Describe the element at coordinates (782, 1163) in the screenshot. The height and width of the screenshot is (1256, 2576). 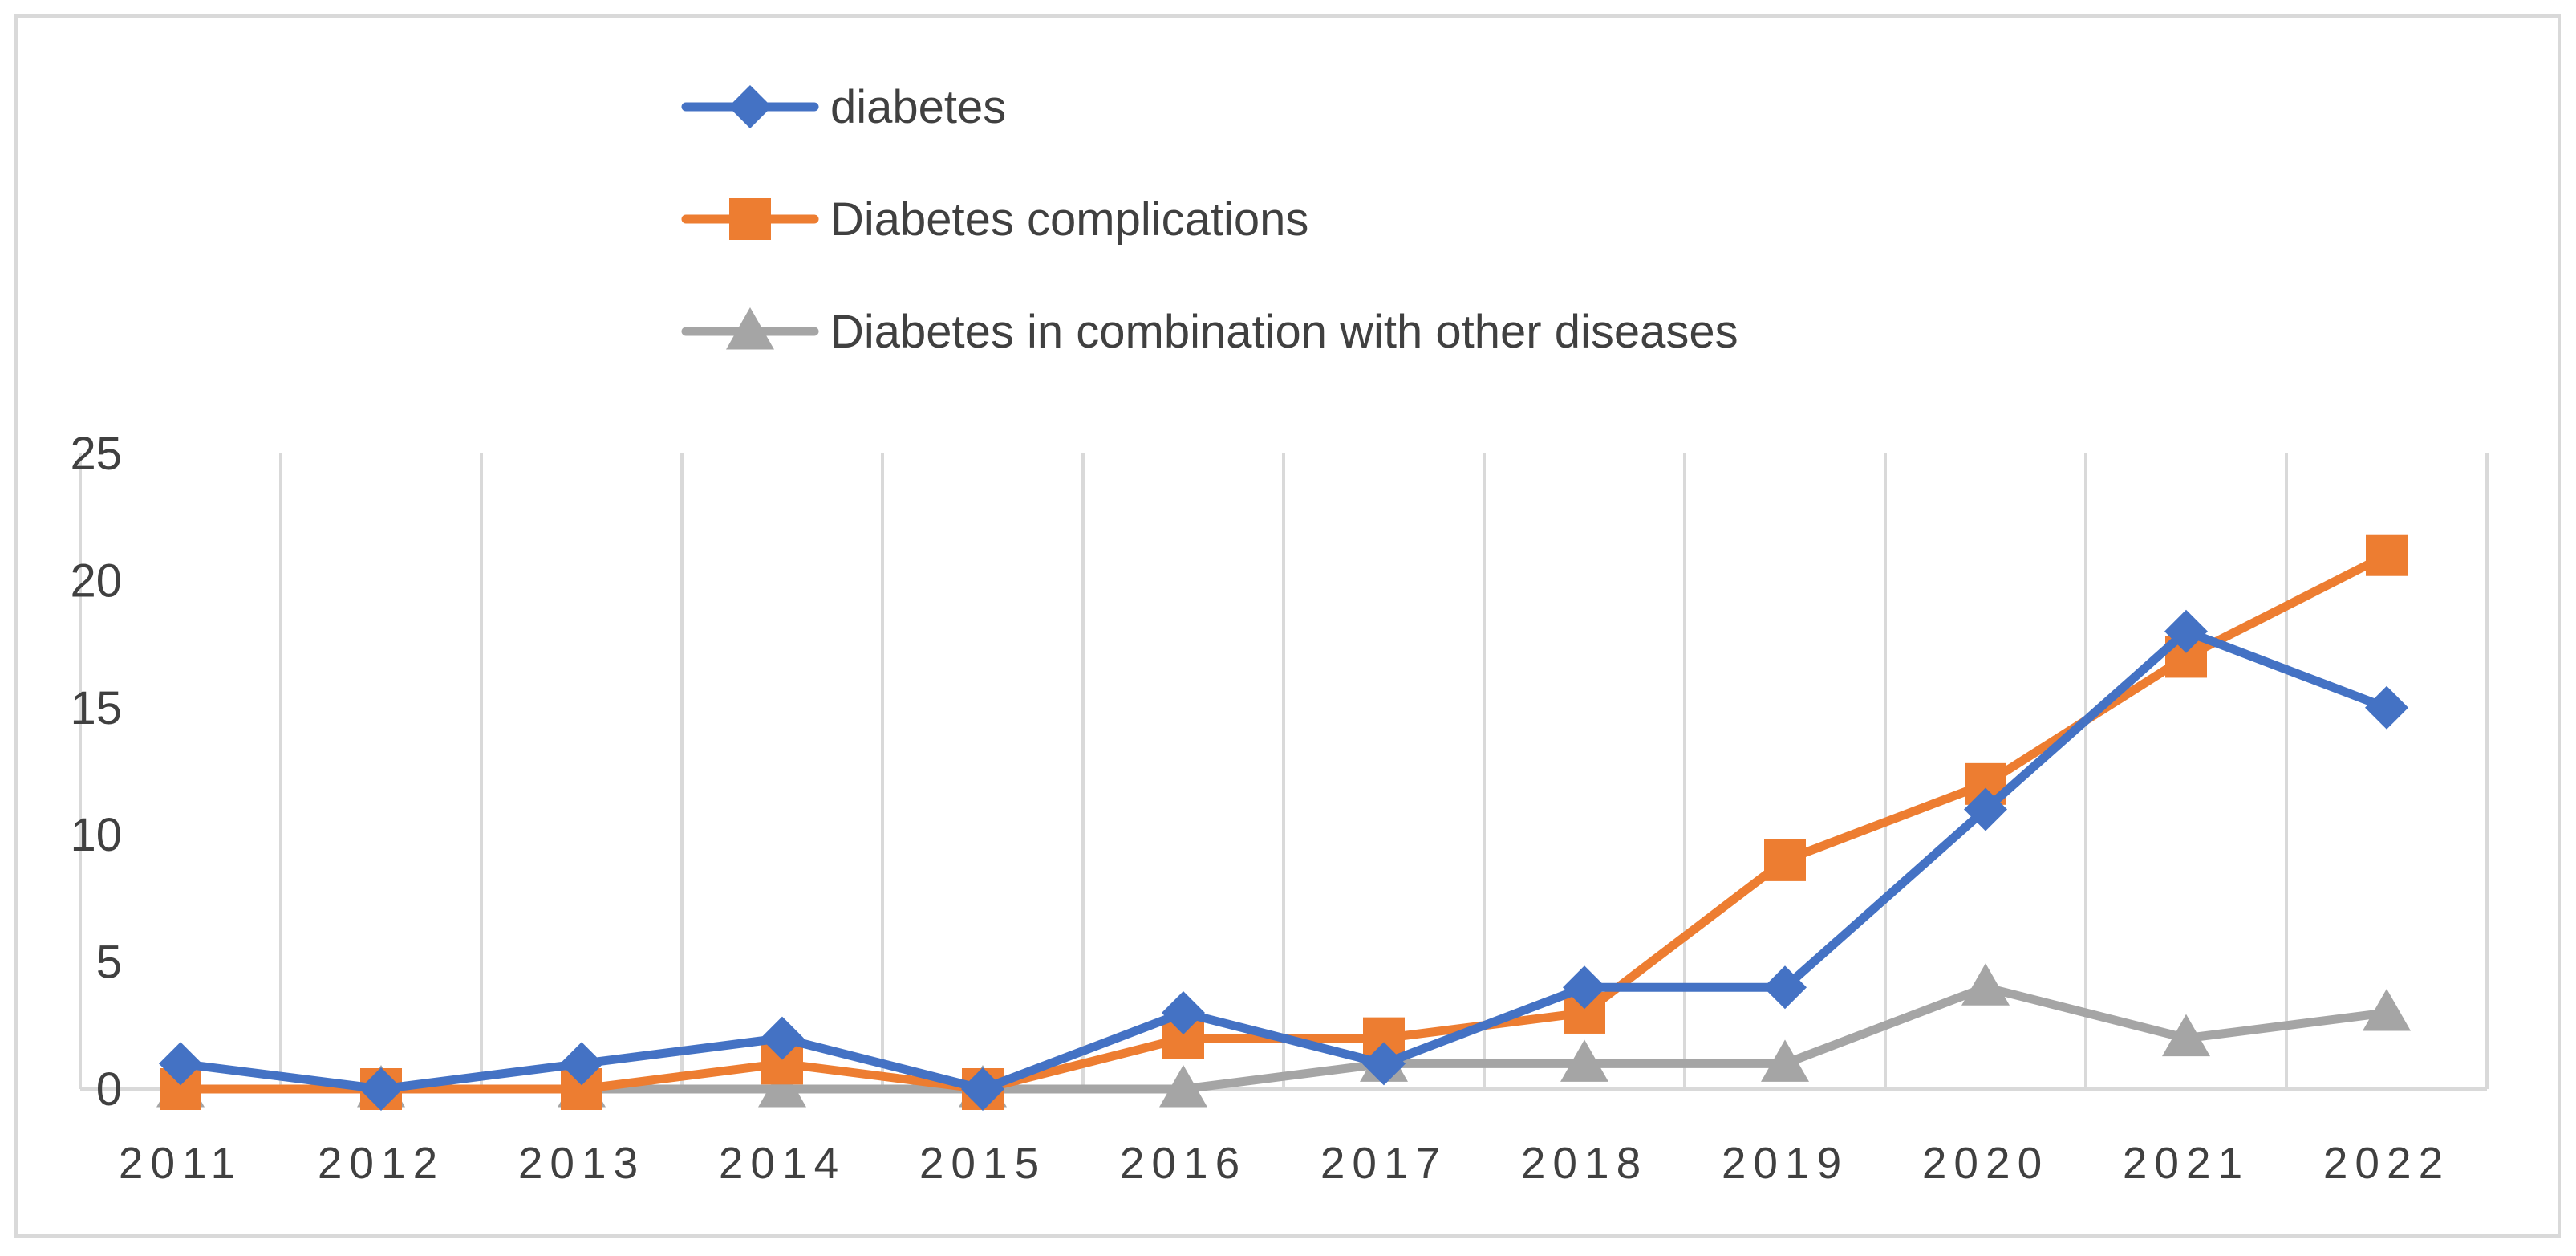
I see `x-tick-label: 2014` at that location.